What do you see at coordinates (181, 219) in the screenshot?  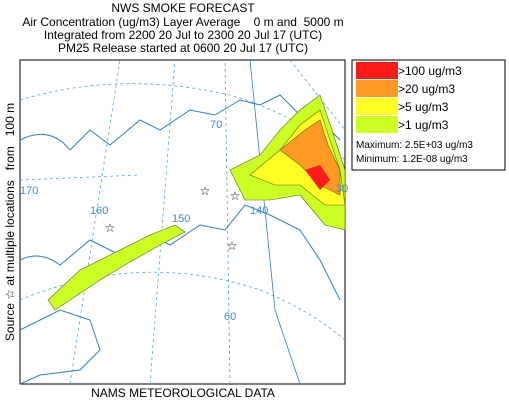 I see `map-label: 150` at bounding box center [181, 219].